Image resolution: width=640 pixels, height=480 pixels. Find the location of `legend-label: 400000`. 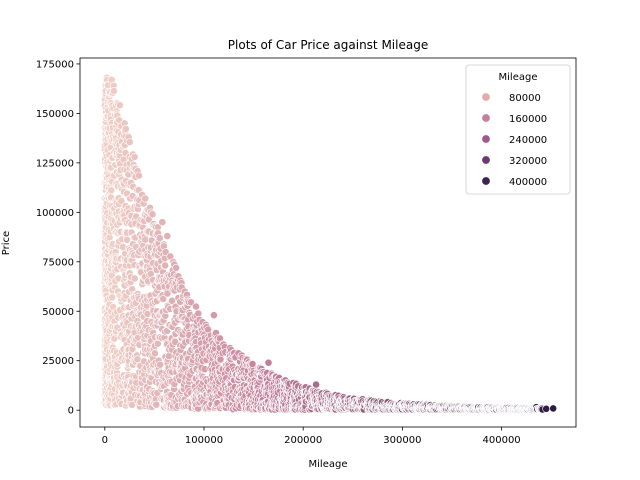

legend-label: 400000 is located at coordinates (528, 182).